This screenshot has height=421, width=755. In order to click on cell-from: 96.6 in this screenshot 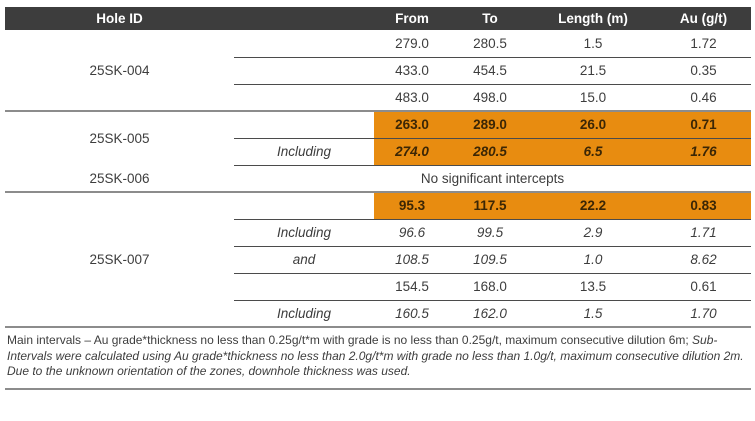, I will do `click(412, 232)`.